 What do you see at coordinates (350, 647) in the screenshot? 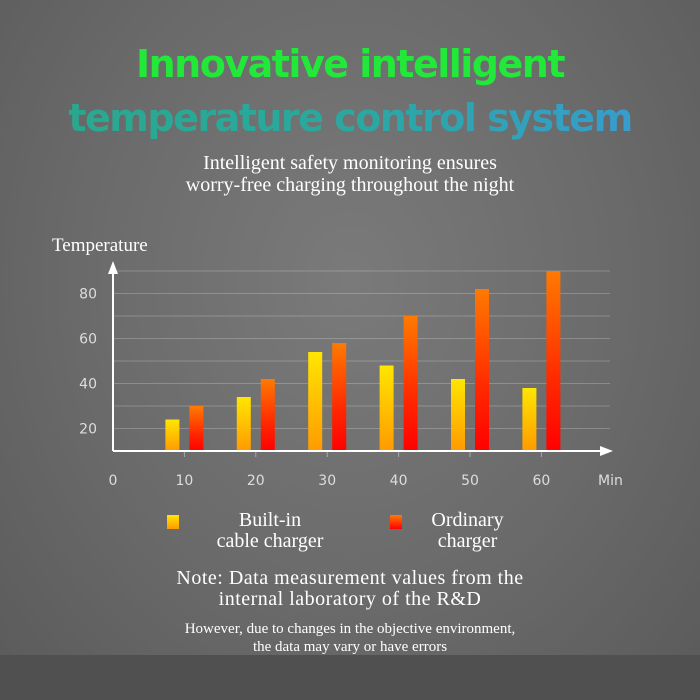
I see `disclaimer-line-2: the data may vary or have errors` at bounding box center [350, 647].